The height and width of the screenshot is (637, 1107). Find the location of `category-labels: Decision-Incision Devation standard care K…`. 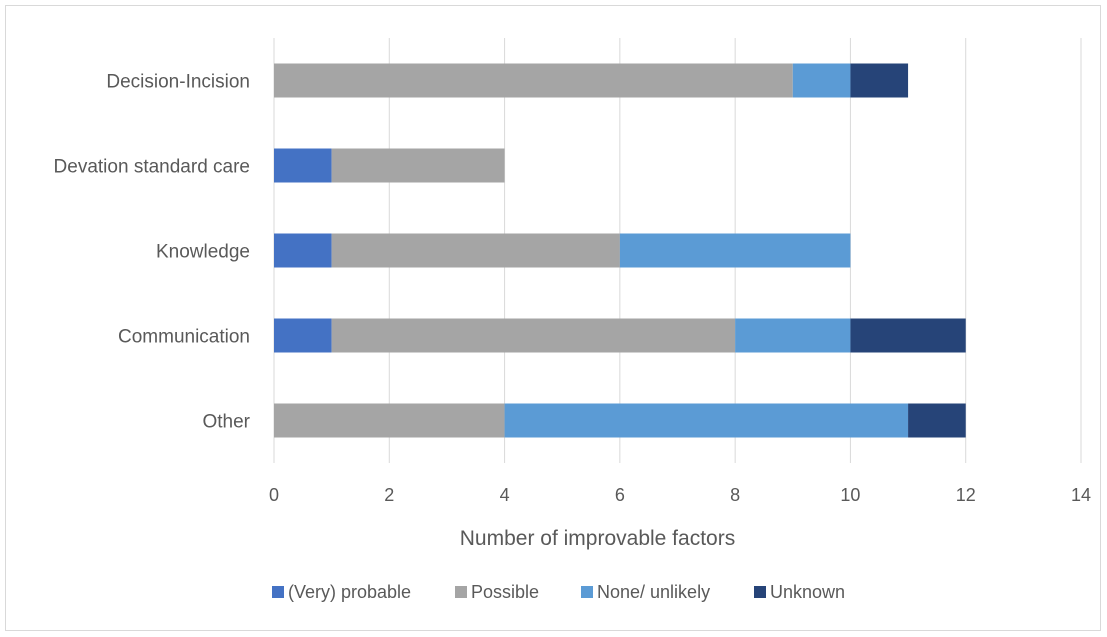

category-labels: Decision-Incision Devation standard care K… is located at coordinates (152, 252).